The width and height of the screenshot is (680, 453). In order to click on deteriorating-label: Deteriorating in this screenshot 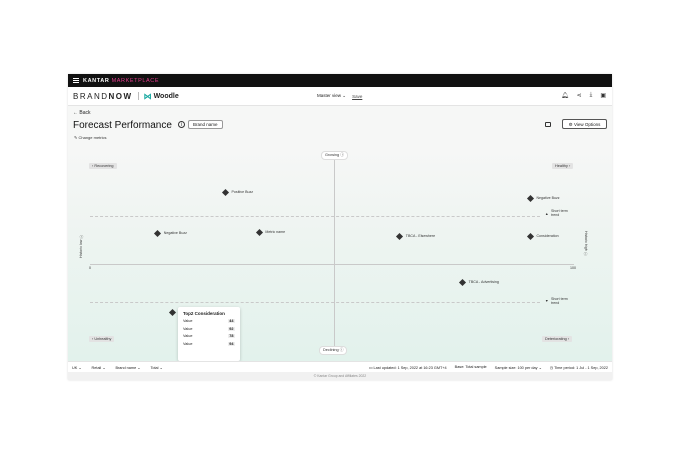, I will do `click(556, 339)`.